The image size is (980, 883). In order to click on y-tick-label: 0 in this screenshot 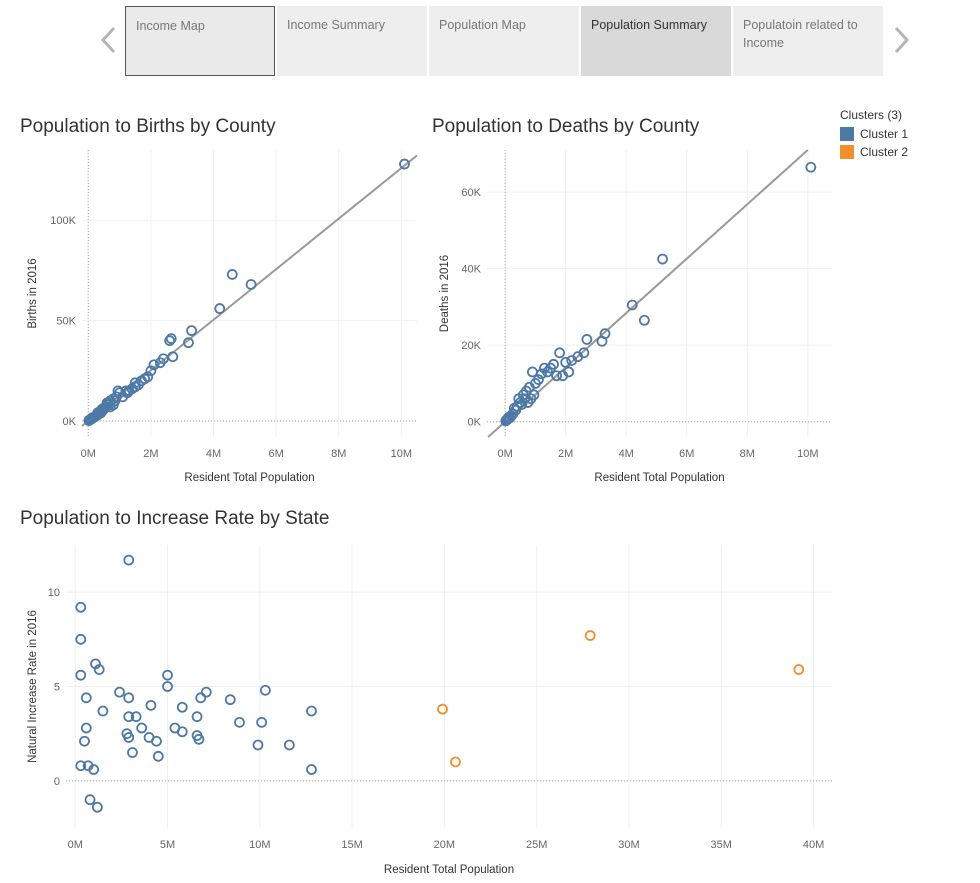, I will do `click(57, 782)`.